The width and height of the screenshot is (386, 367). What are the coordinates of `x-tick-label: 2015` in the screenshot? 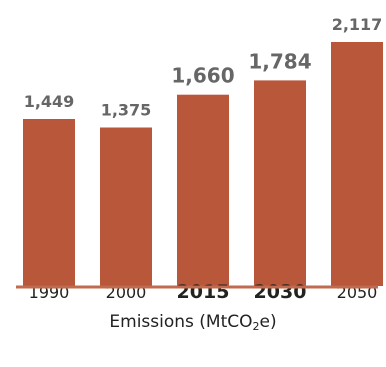 It's located at (203, 290).